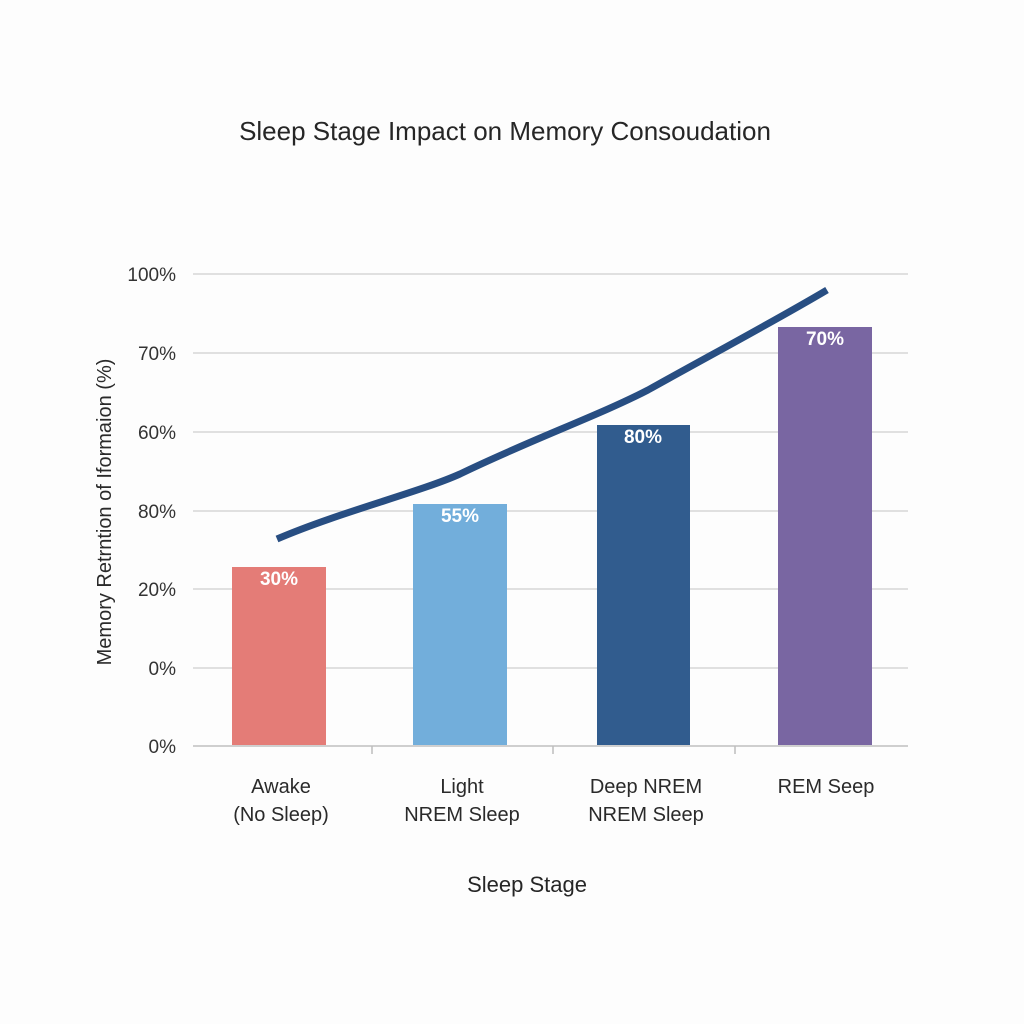 This screenshot has width=1024, height=1024. Describe the element at coordinates (157, 512) in the screenshot. I see `y-tick-label: 80%` at that location.